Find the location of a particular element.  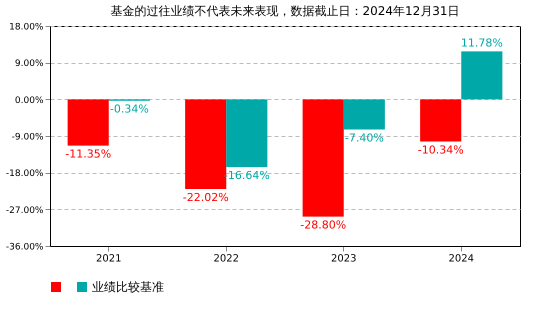

x-tick-label: 2021 is located at coordinates (109, 259).